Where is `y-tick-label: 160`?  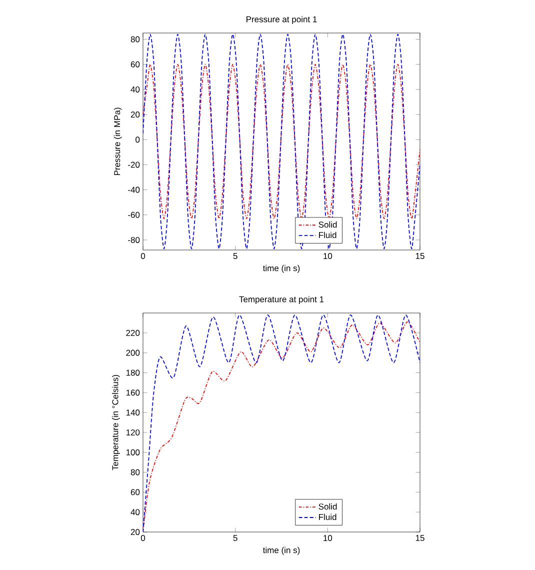 y-tick-label: 160 is located at coordinates (133, 393).